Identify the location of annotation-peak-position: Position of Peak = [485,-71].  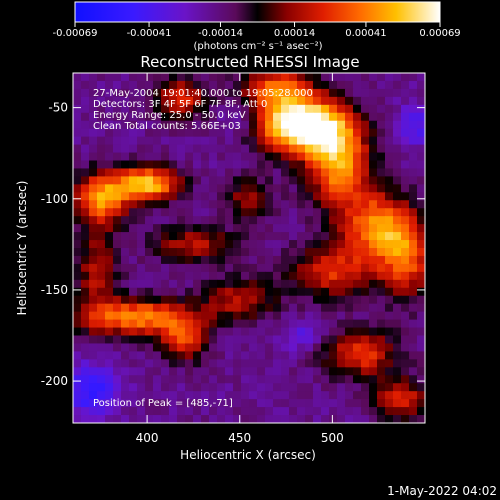
(163, 403).